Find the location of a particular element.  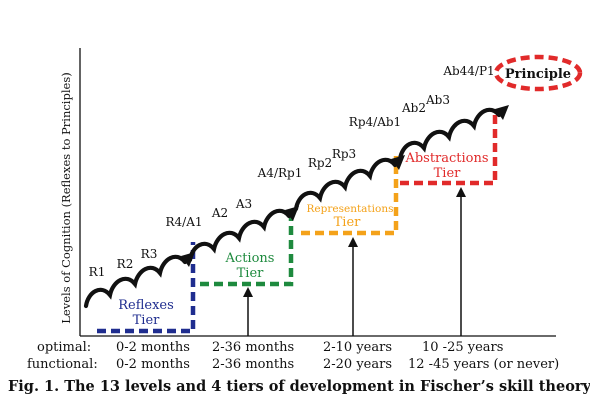

age-optimal-representations: 2-10 years is located at coordinates (358, 347).